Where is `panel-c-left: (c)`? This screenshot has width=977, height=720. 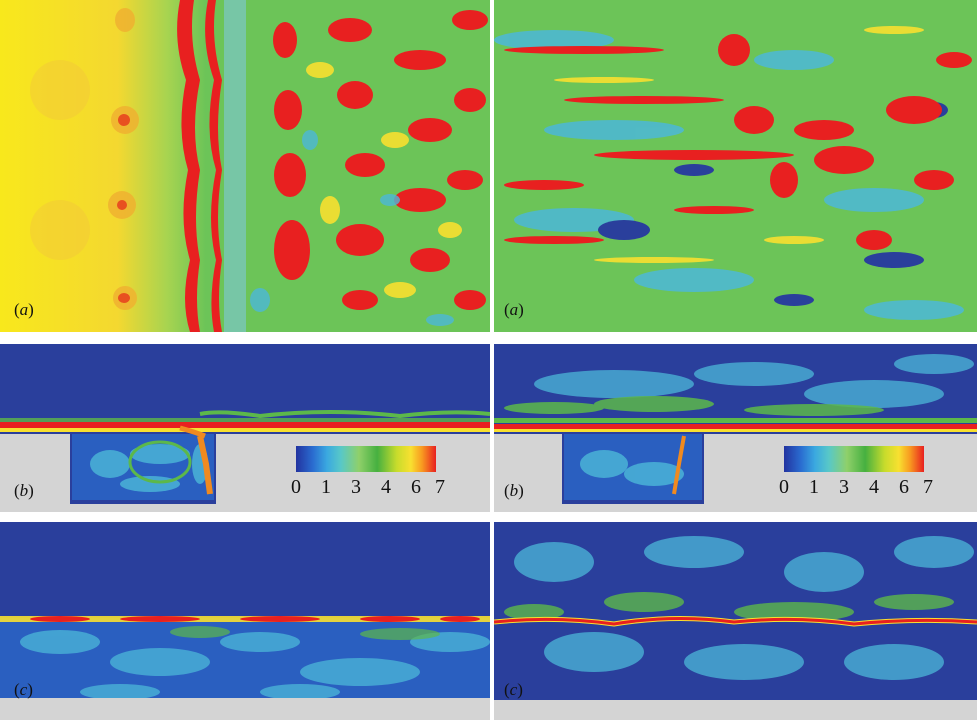
panel-c-left: (c) is located at coordinates (245, 621).